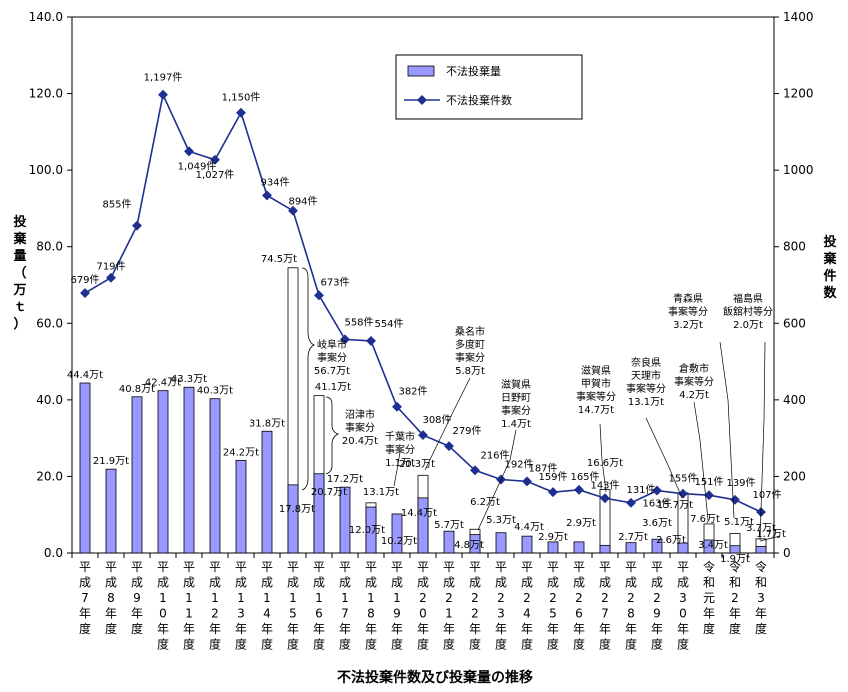  I want to click on bar-value-label: 43.3万t, so click(189, 379).